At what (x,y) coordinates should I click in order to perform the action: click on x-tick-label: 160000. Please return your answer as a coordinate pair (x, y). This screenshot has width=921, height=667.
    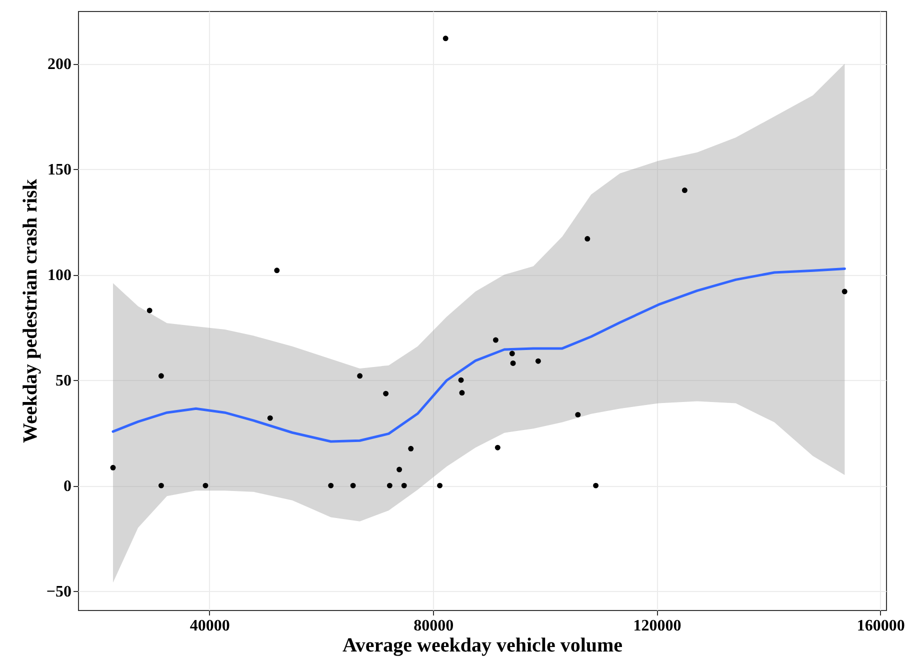
    Looking at the image, I should click on (880, 626).